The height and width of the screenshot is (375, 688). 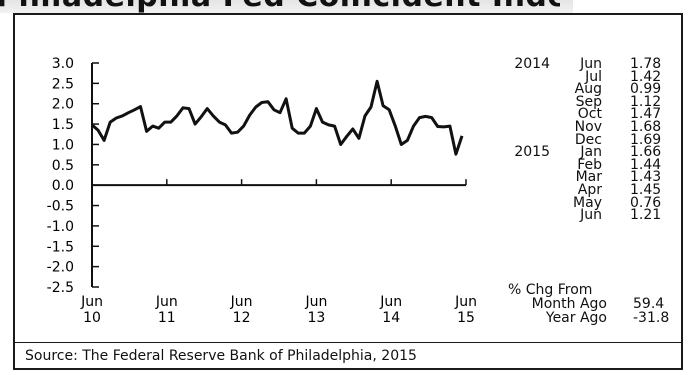 What do you see at coordinates (576, 318) in the screenshot?
I see `pct-change-label: Year Ago` at bounding box center [576, 318].